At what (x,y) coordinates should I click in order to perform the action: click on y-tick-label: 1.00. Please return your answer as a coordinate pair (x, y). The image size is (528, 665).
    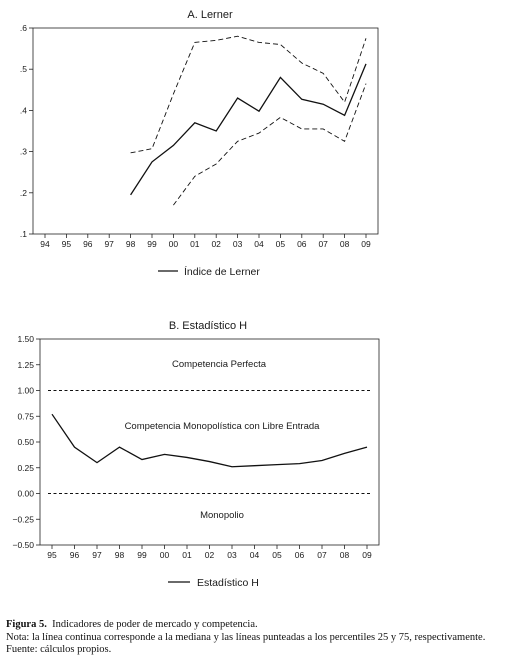
    Looking at the image, I should click on (25, 391).